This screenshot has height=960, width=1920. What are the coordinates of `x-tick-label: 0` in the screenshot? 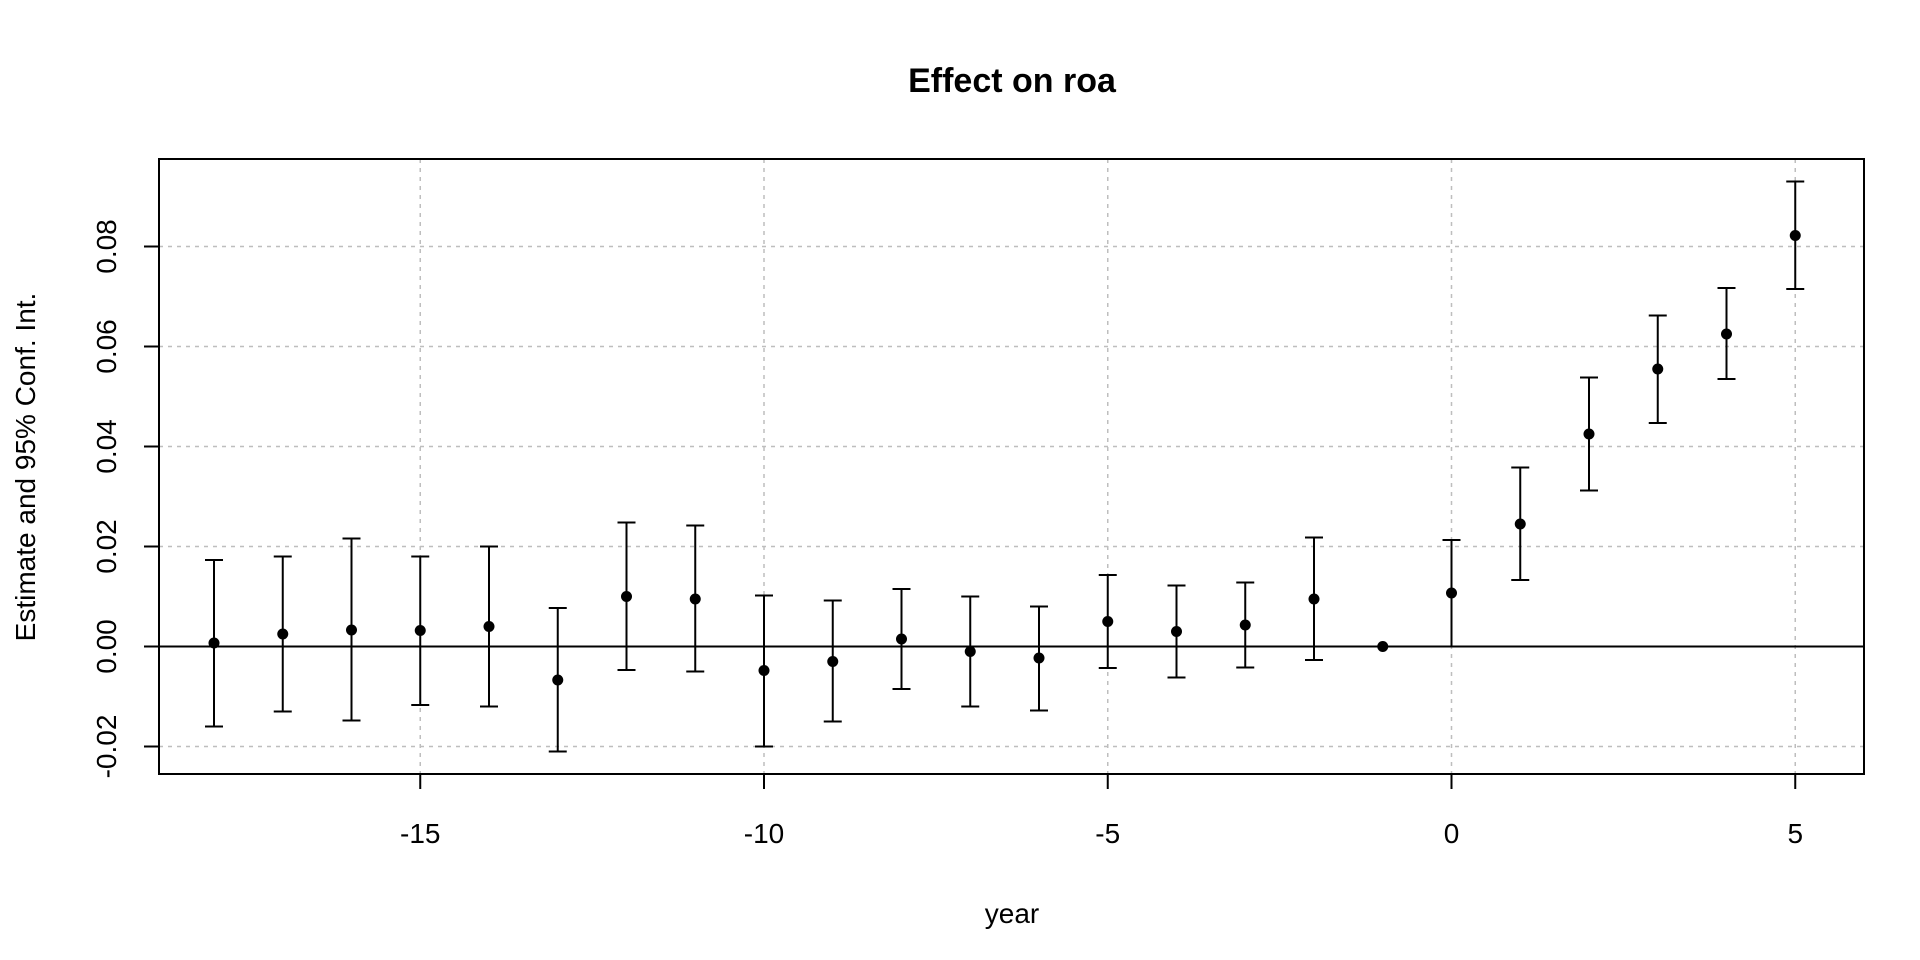 It's located at (1452, 833).